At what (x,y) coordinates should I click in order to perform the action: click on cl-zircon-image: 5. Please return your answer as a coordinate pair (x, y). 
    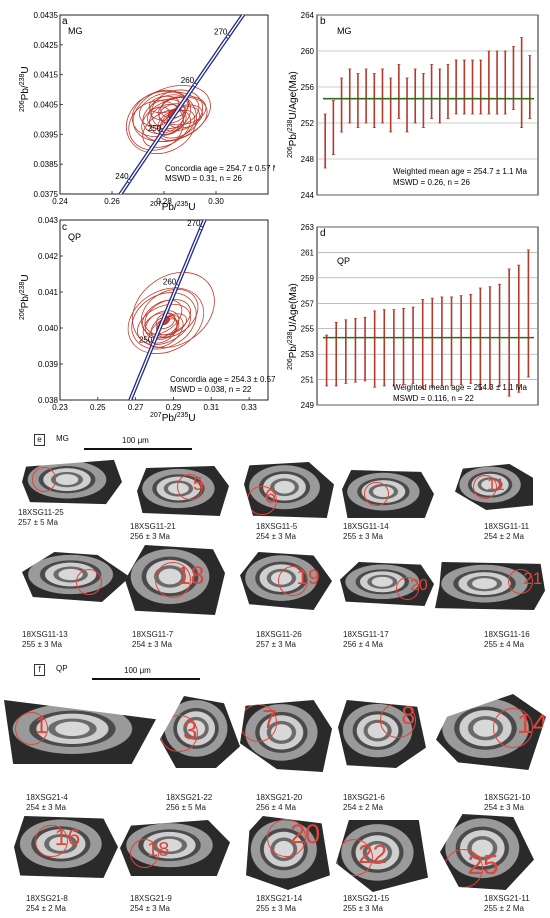
    Looking at the image, I should click on (183, 491).